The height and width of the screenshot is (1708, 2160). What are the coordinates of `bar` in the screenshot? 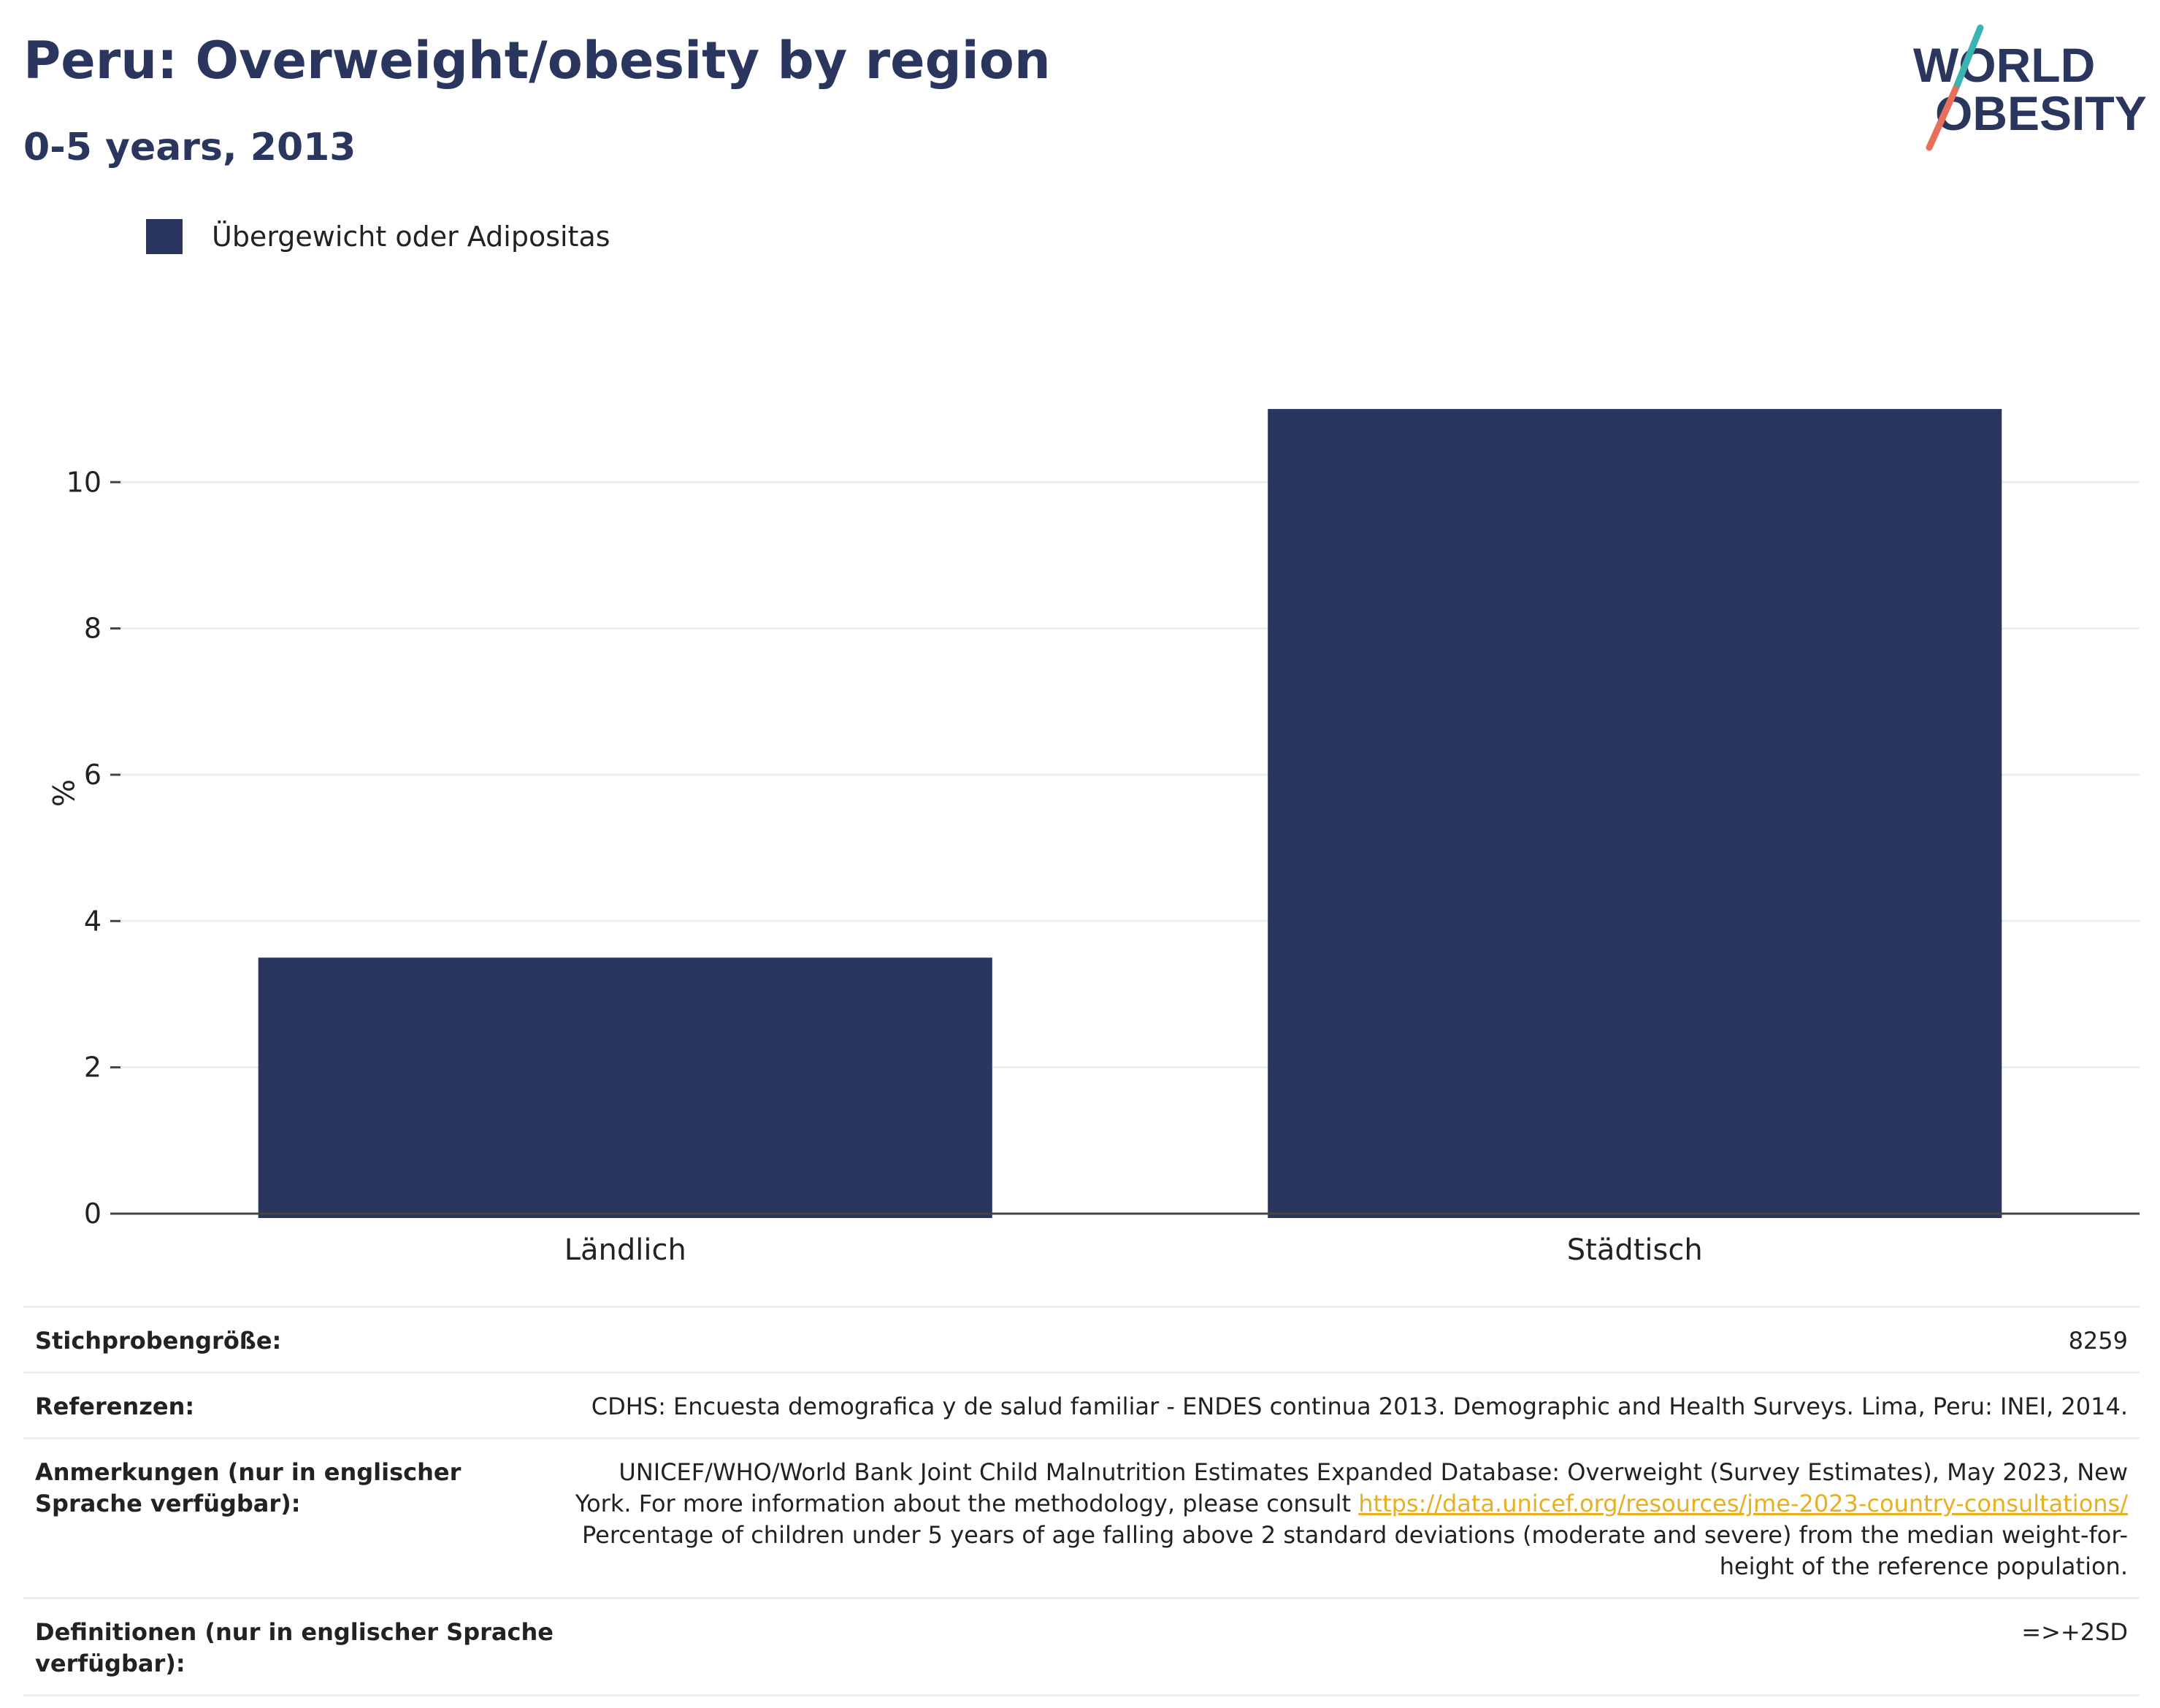 It's located at (625, 1087).